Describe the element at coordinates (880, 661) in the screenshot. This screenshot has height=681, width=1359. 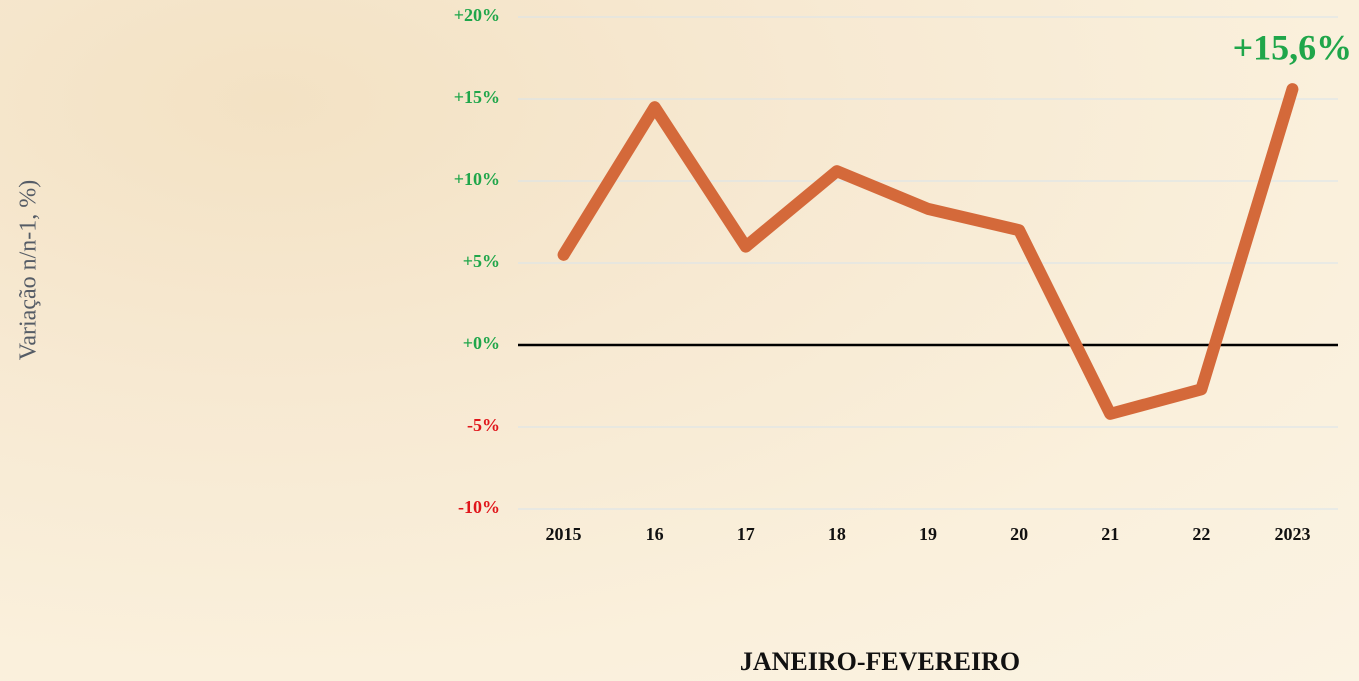
I see `x-axis-label: JANEIRO-FEVEREIRO` at that location.